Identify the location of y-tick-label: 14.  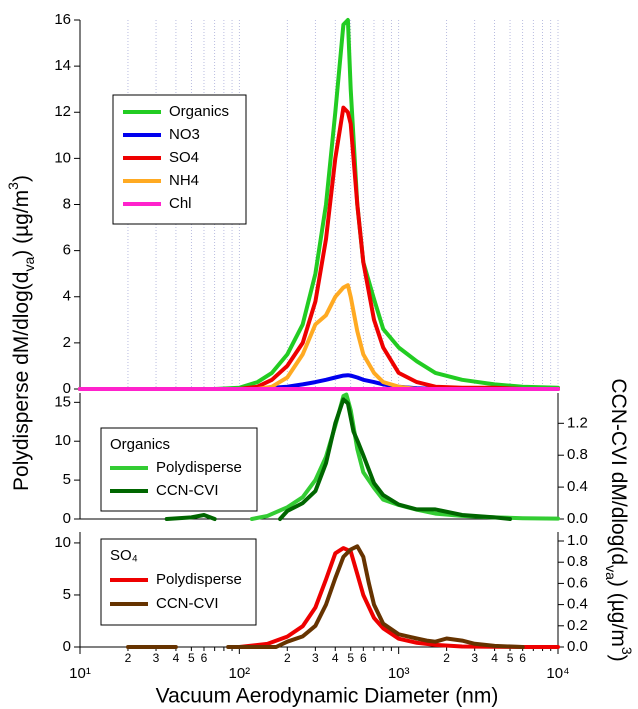
(62, 65).